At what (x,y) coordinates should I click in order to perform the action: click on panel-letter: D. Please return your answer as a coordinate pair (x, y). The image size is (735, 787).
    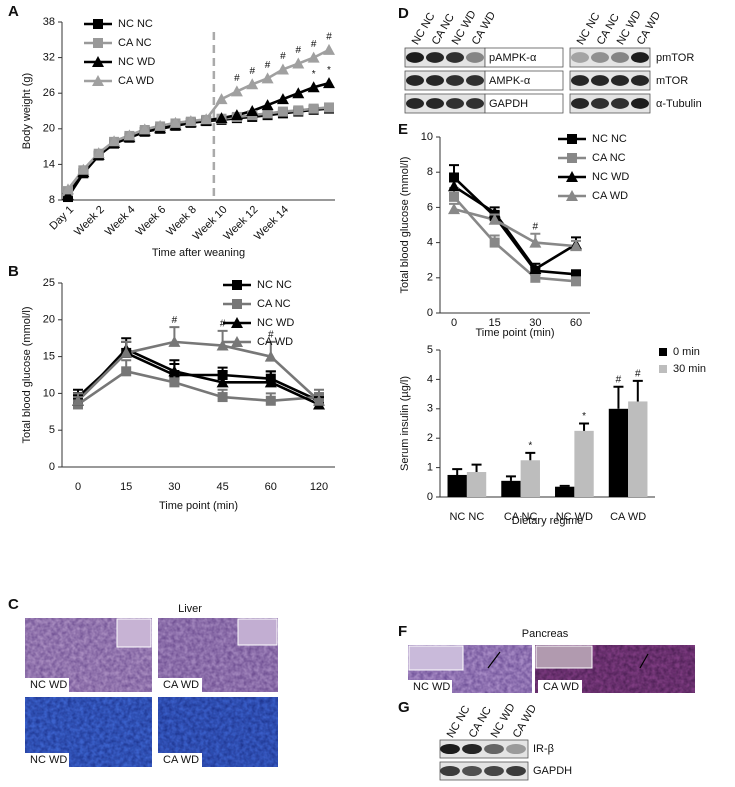
    Looking at the image, I should click on (403, 13).